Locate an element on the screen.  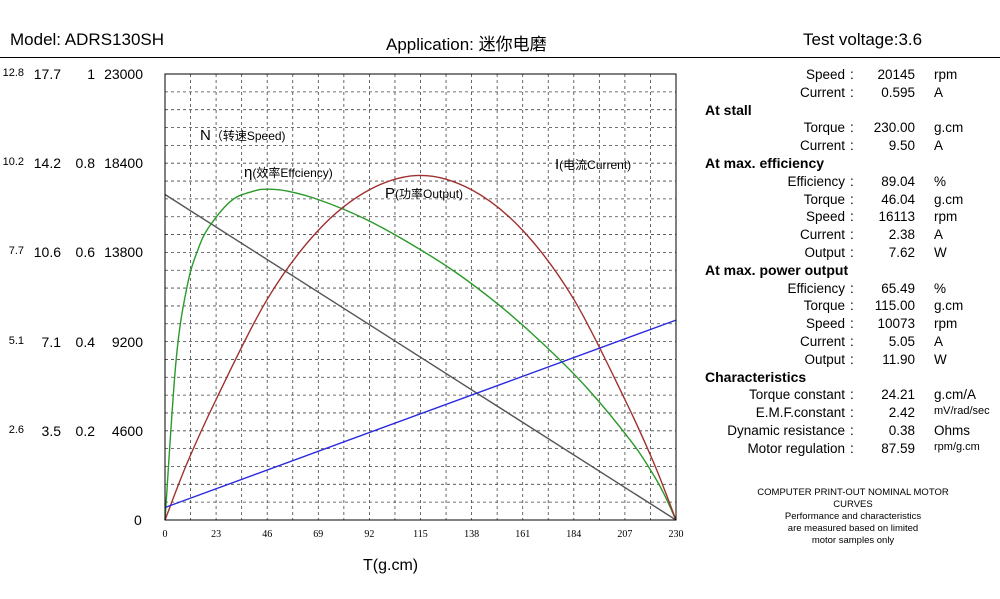
y-tick-label-efficiency: 0.6 is located at coordinates (85, 252).